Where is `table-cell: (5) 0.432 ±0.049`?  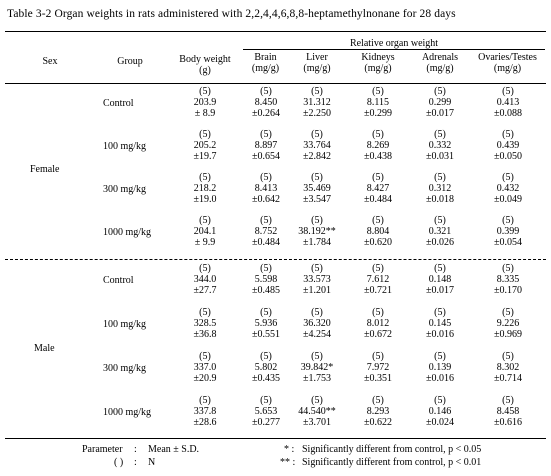 table-cell: (5) 0.432 ±0.049 is located at coordinates (508, 188).